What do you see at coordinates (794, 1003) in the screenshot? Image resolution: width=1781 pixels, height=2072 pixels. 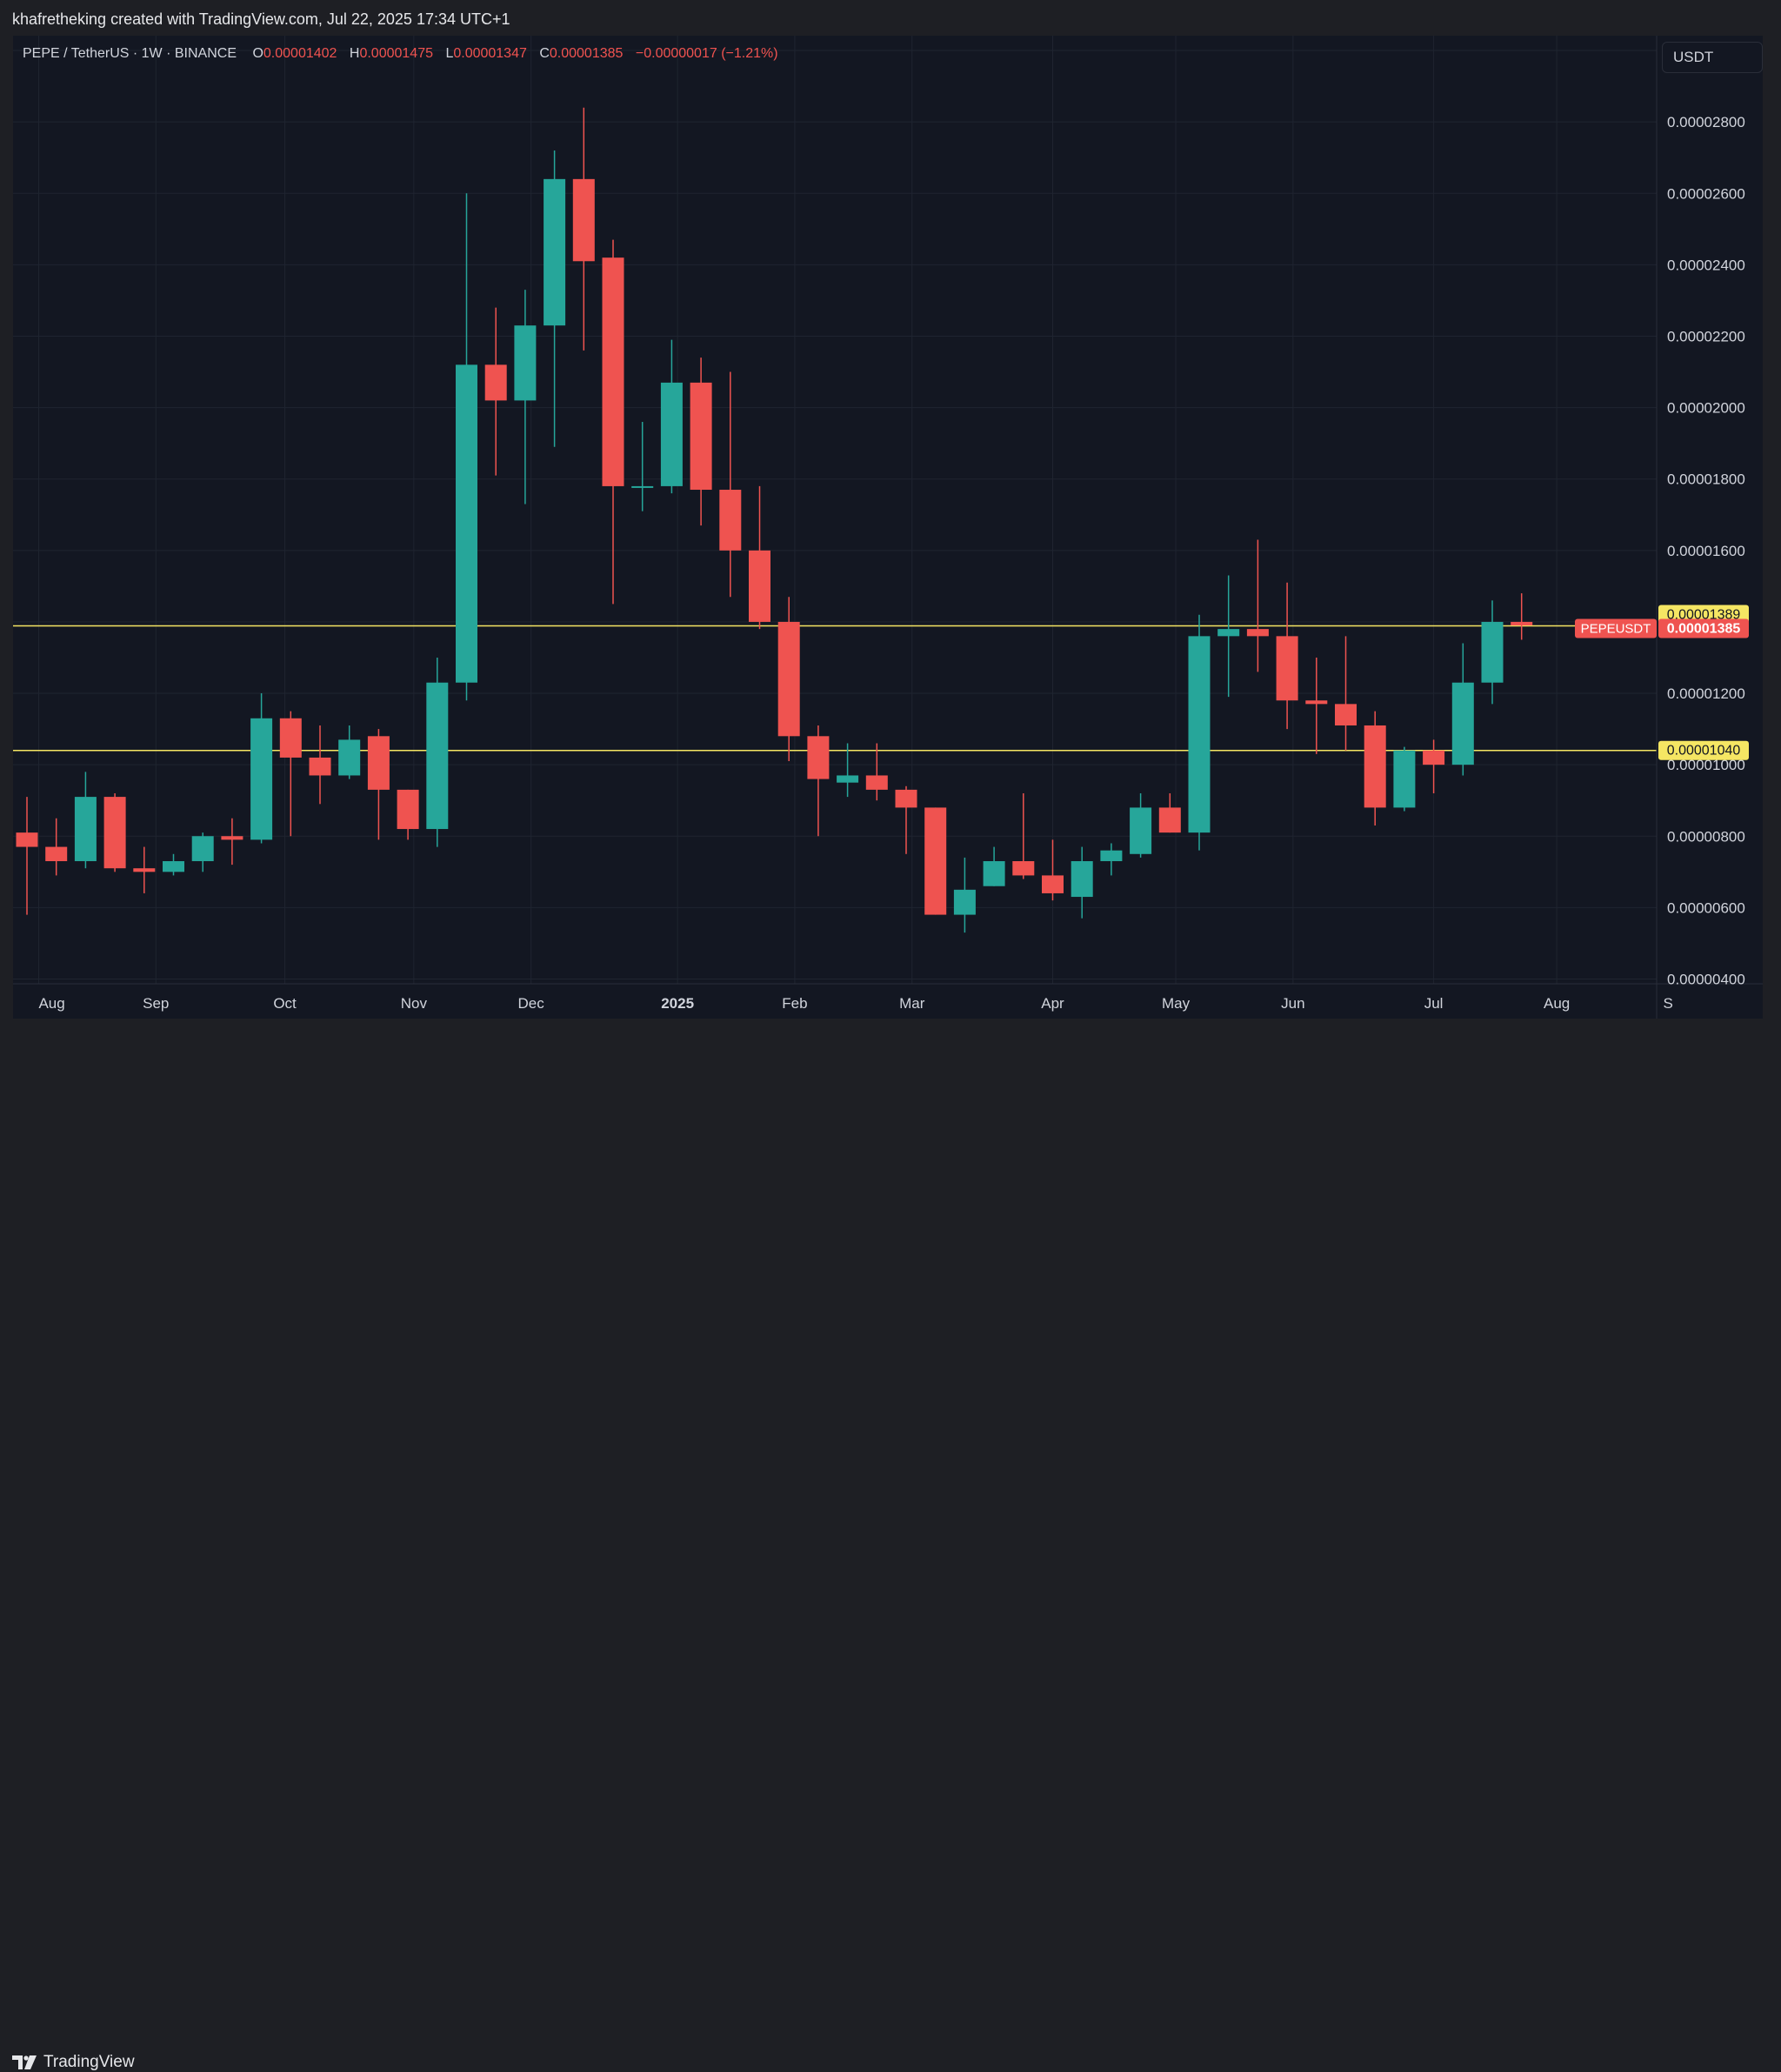 I see `x-tick-label: Feb` at bounding box center [794, 1003].